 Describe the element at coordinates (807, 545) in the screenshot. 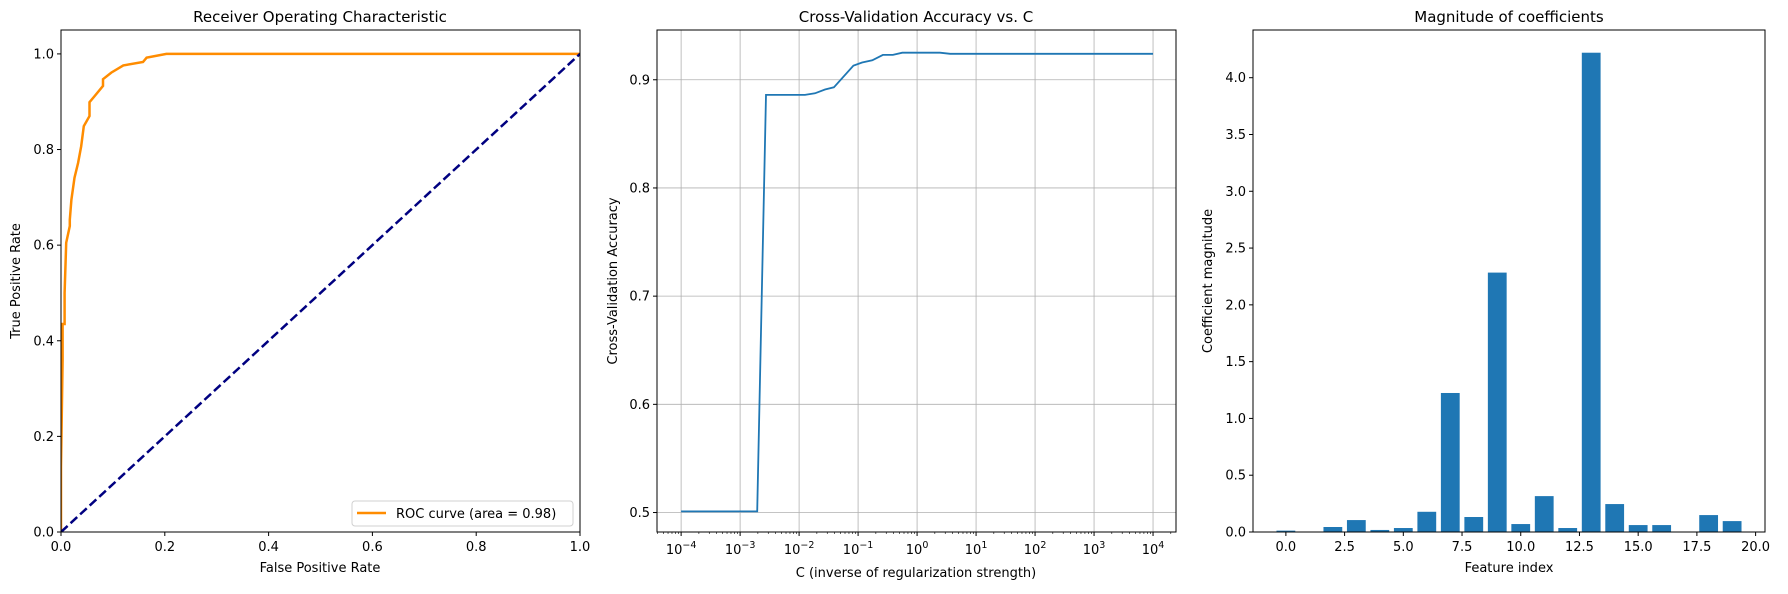

I see `x-tick-exponent: −2` at that location.